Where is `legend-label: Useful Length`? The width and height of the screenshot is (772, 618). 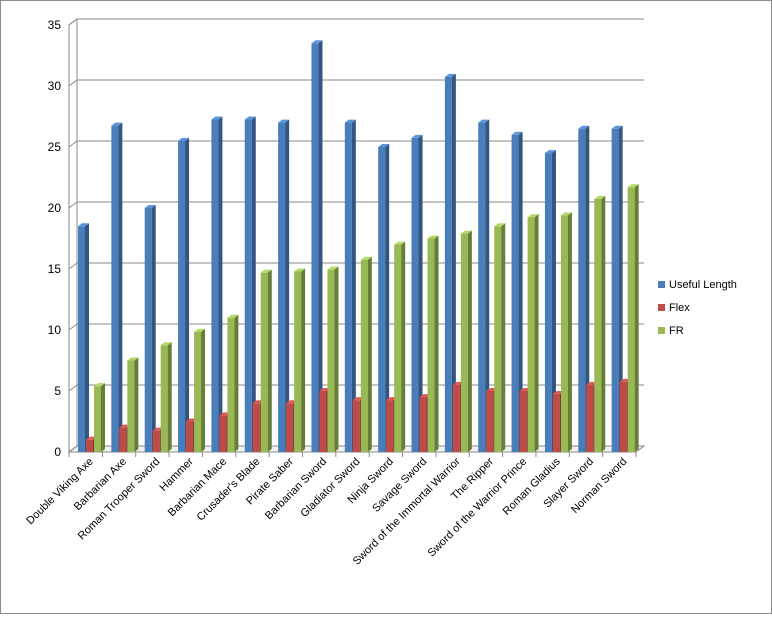
legend-label: Useful Length is located at coordinates (703, 285).